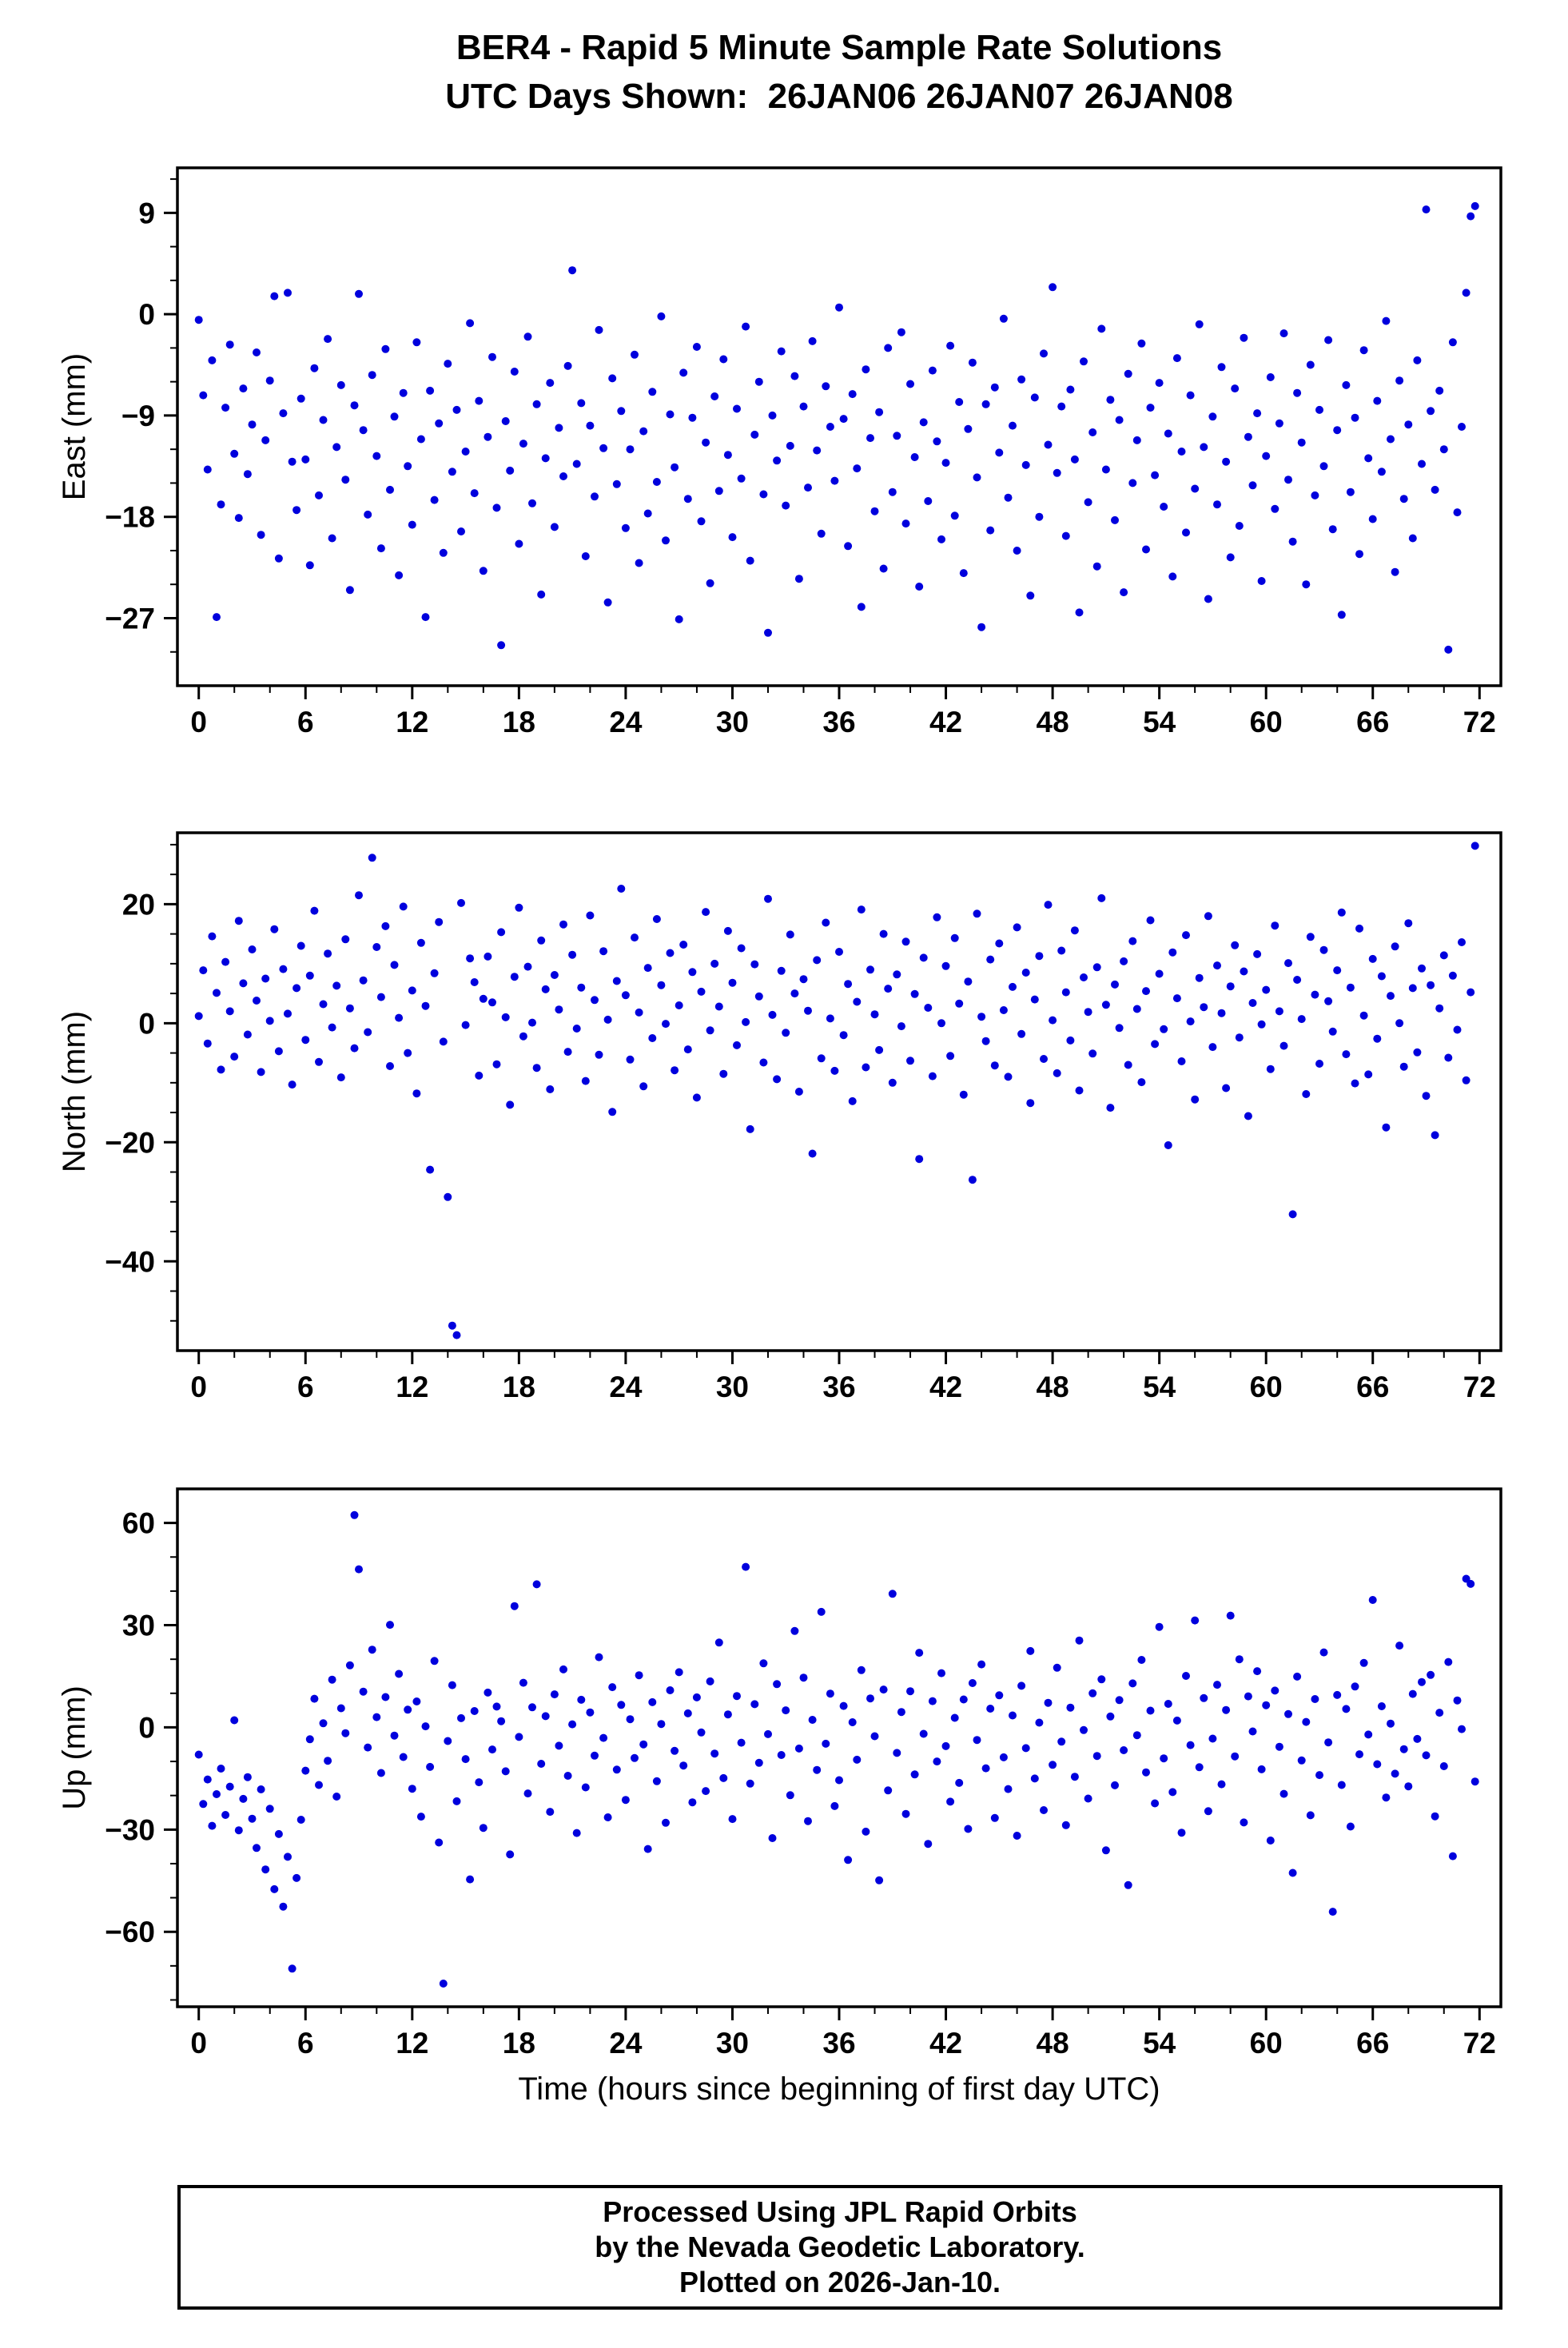 This screenshot has height=2348, width=1568. Describe the element at coordinates (130, 1142) in the screenshot. I see `svg-text: −20` at that location.